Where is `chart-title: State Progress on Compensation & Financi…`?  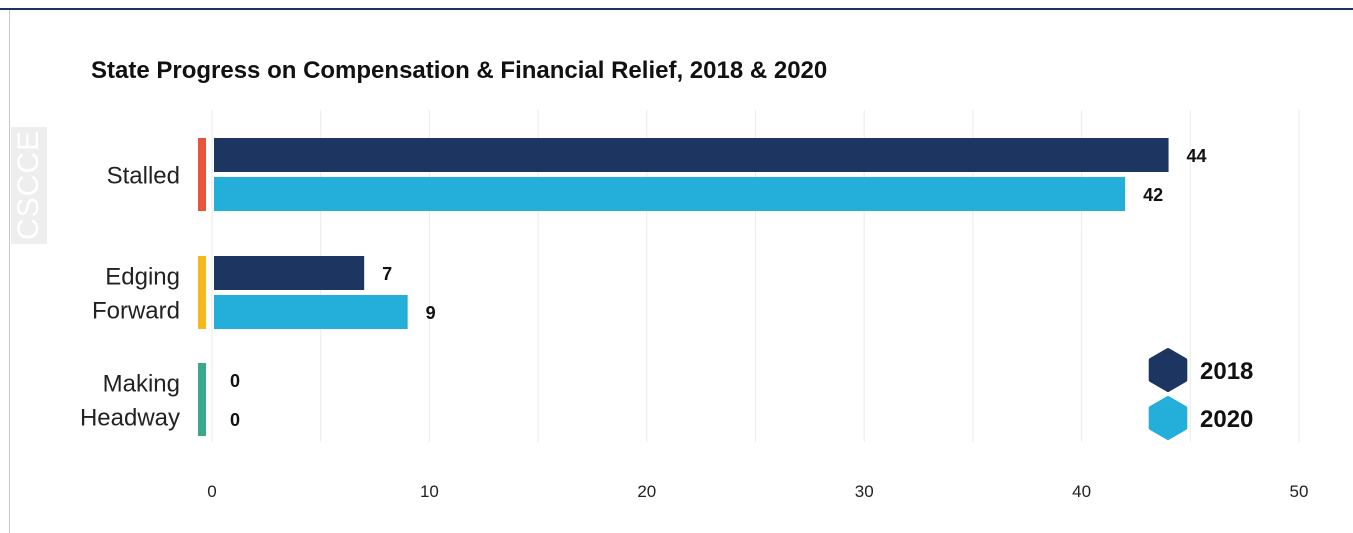
chart-title: State Progress on Compensation & Financi… is located at coordinates (459, 70).